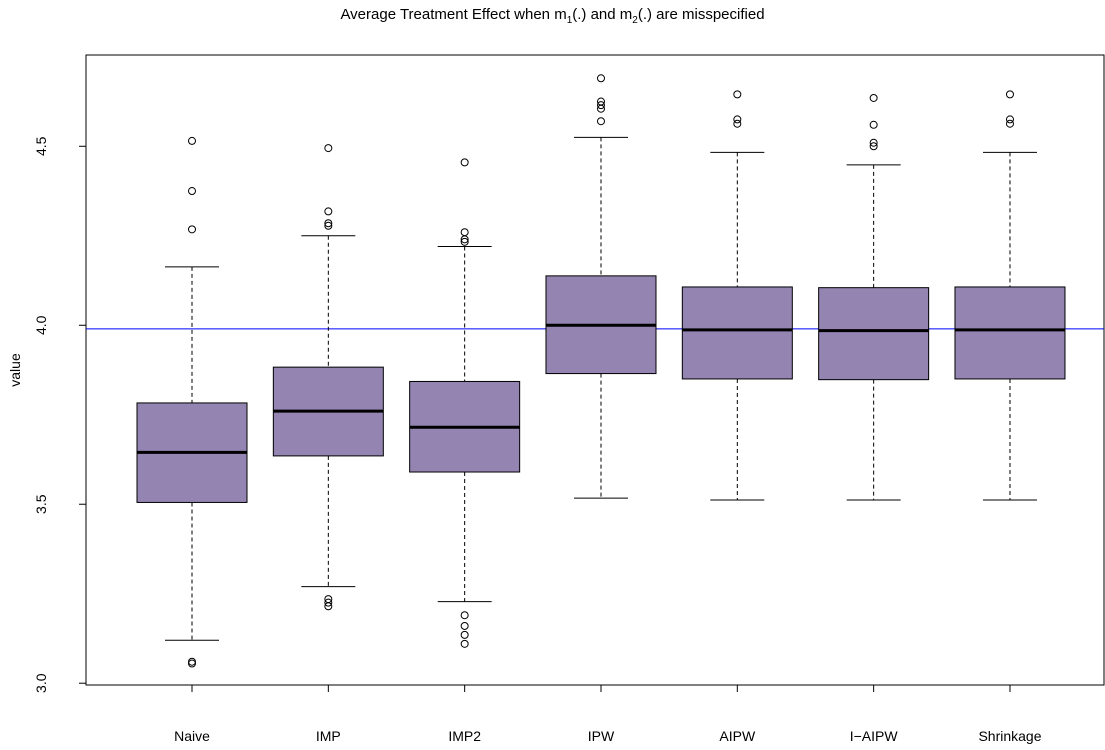 This screenshot has height=750, width=1105. Describe the element at coordinates (602, 14) in the screenshot. I see `title-text: (.) and m` at that location.